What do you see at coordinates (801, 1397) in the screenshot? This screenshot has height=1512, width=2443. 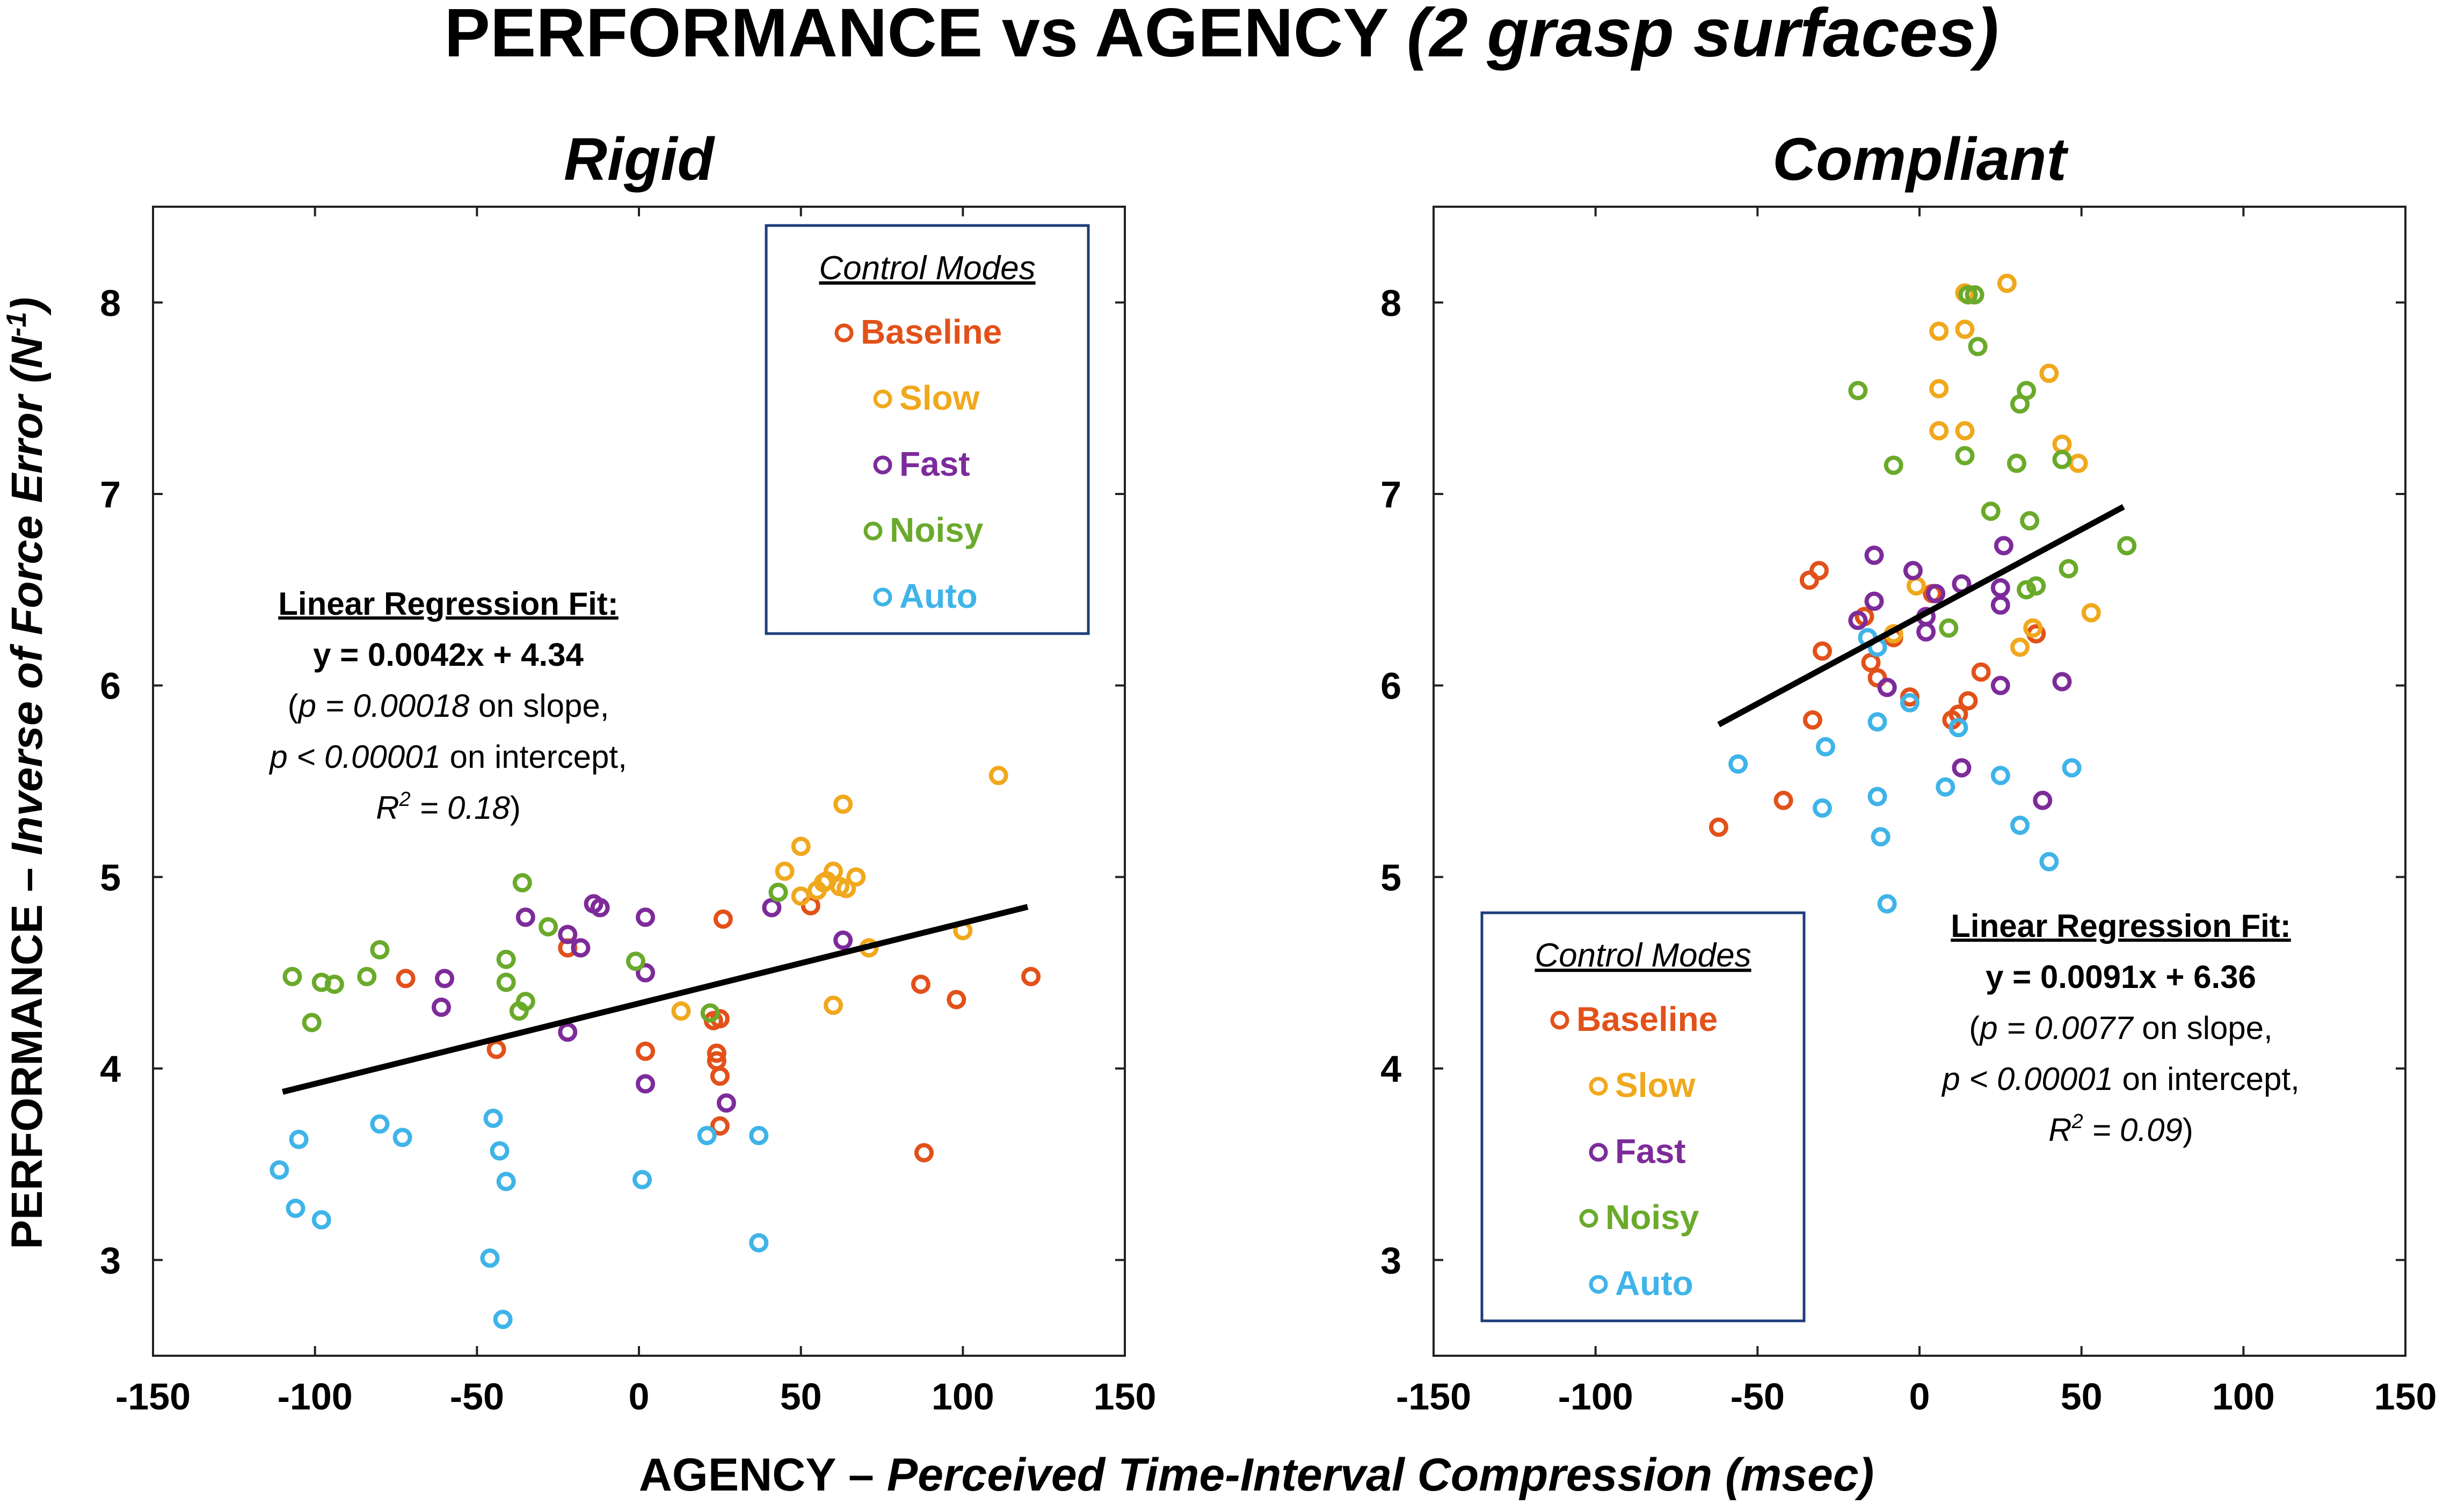 I see `chart-0-x-tick-label-4: 50` at bounding box center [801, 1397].